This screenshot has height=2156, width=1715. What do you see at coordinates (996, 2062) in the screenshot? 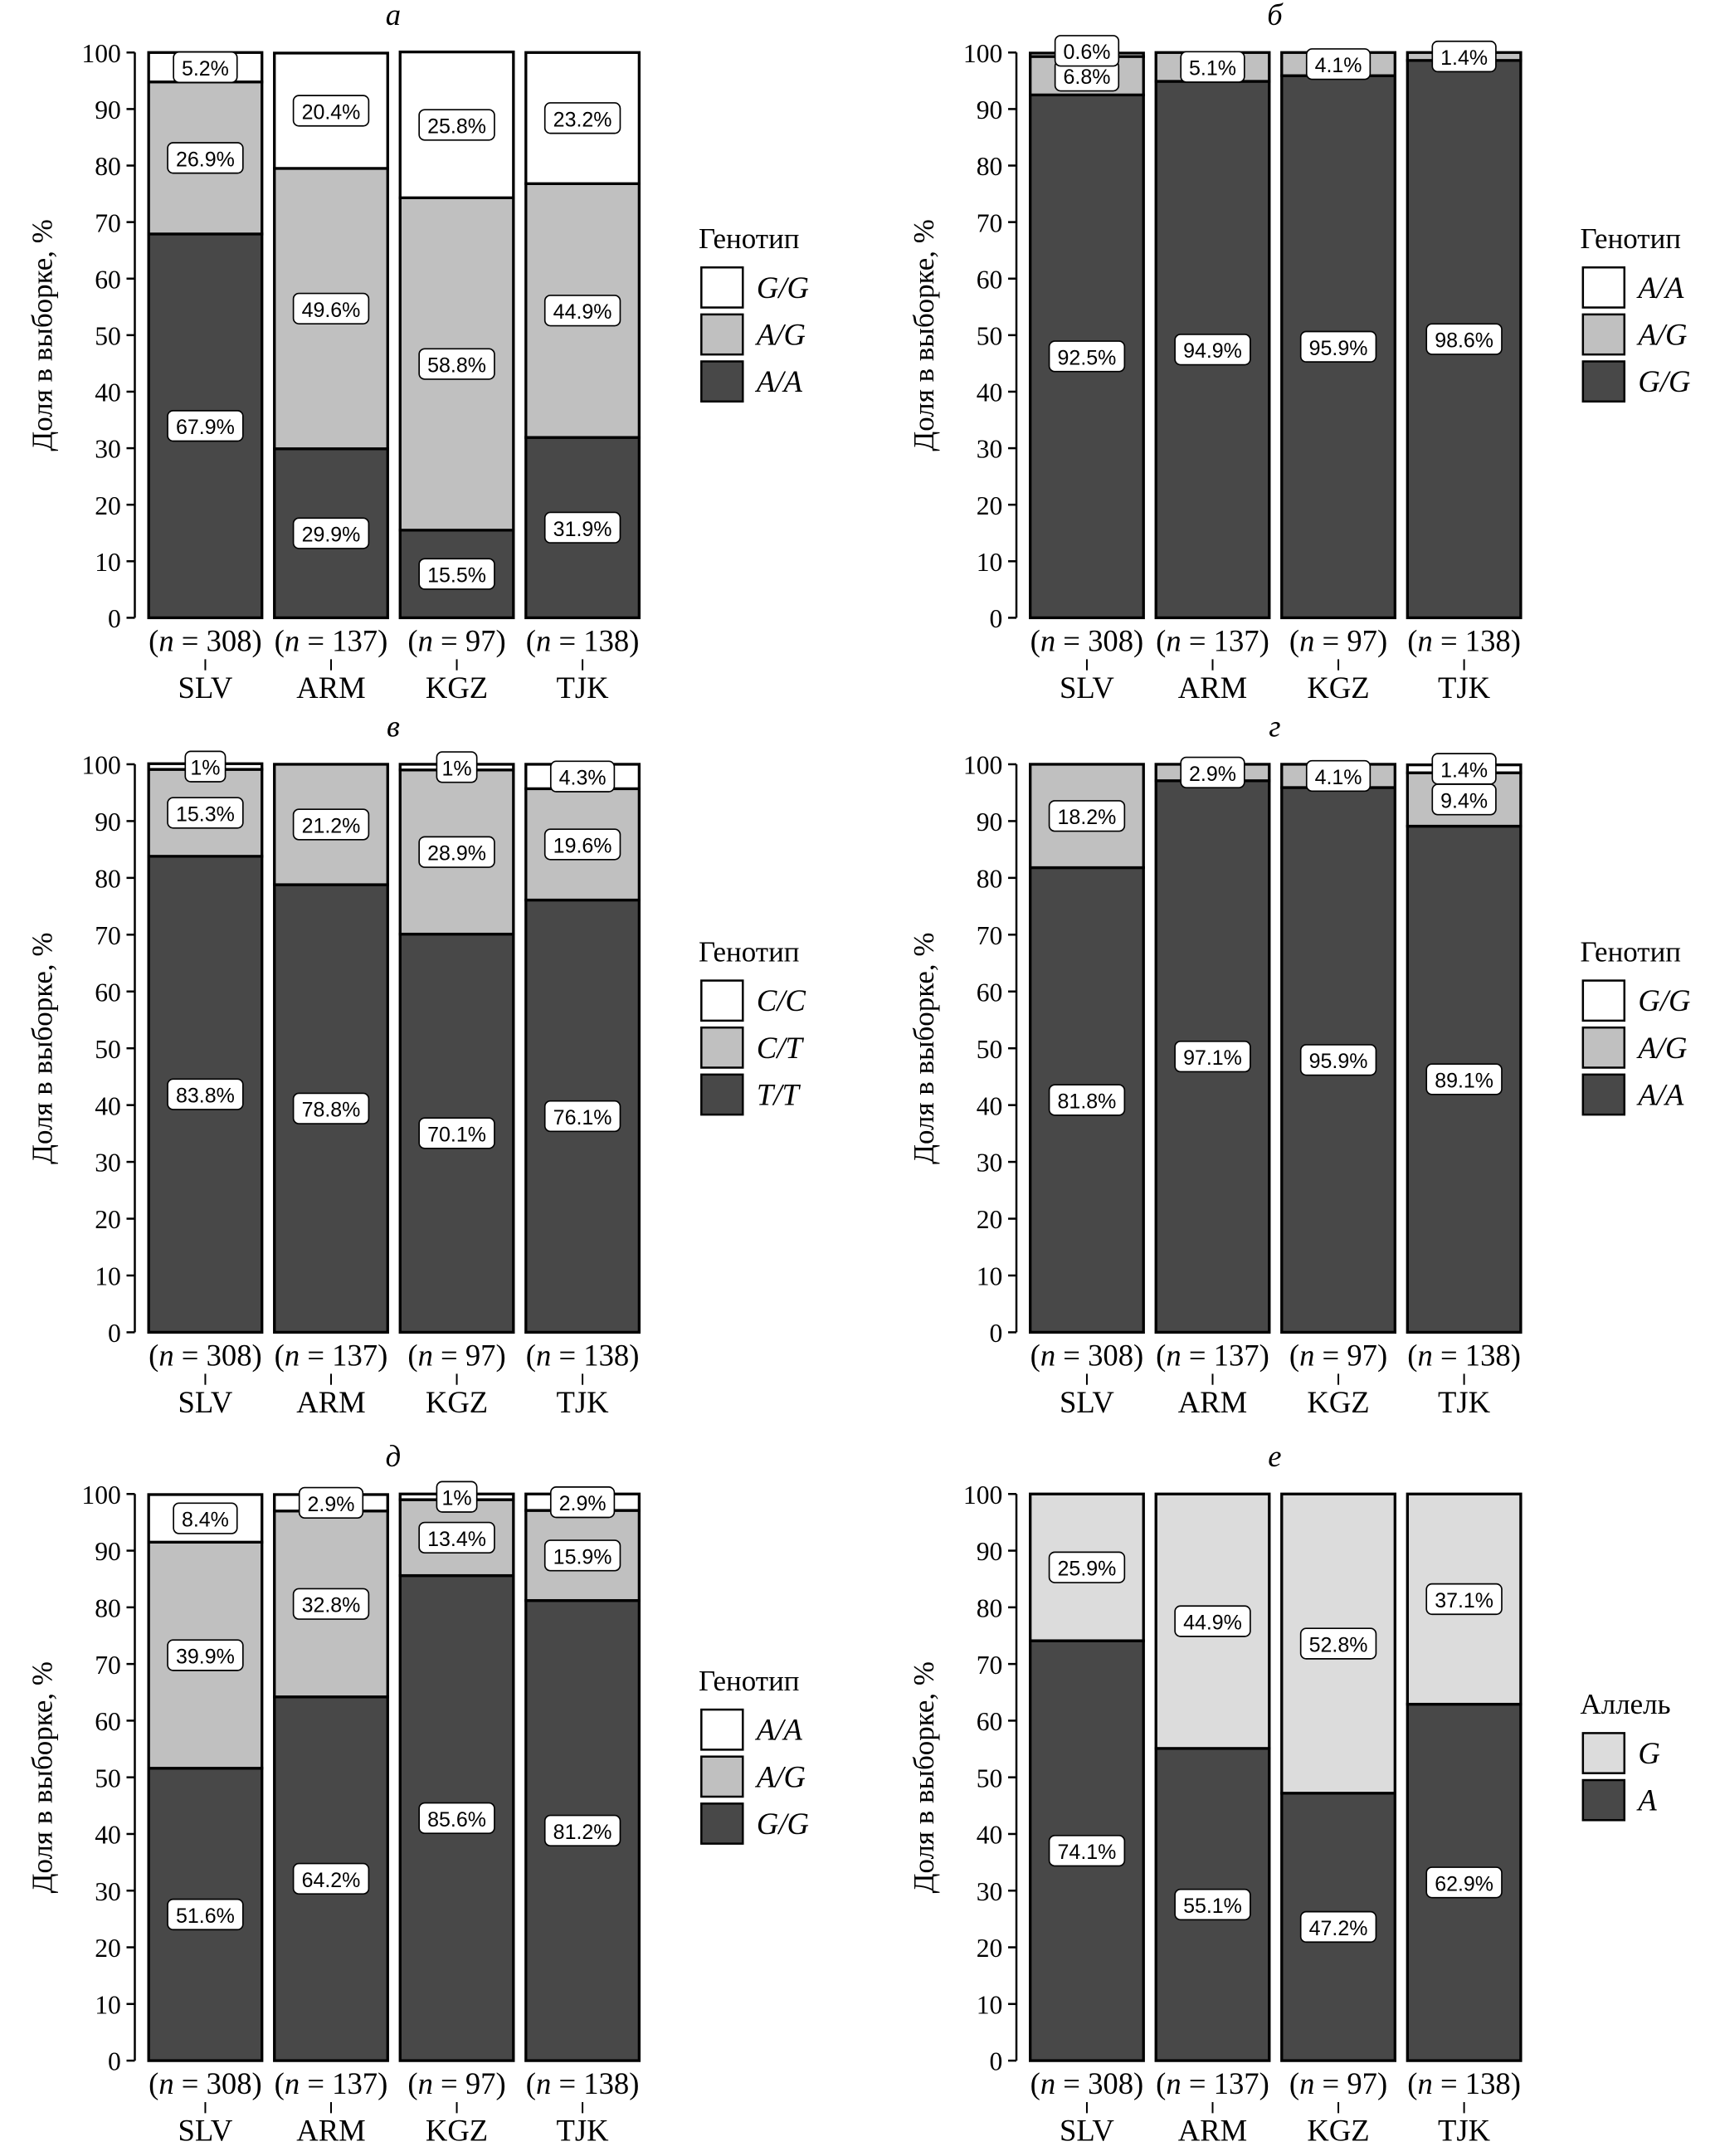
I see `y-tick-label: 0` at bounding box center [996, 2062].